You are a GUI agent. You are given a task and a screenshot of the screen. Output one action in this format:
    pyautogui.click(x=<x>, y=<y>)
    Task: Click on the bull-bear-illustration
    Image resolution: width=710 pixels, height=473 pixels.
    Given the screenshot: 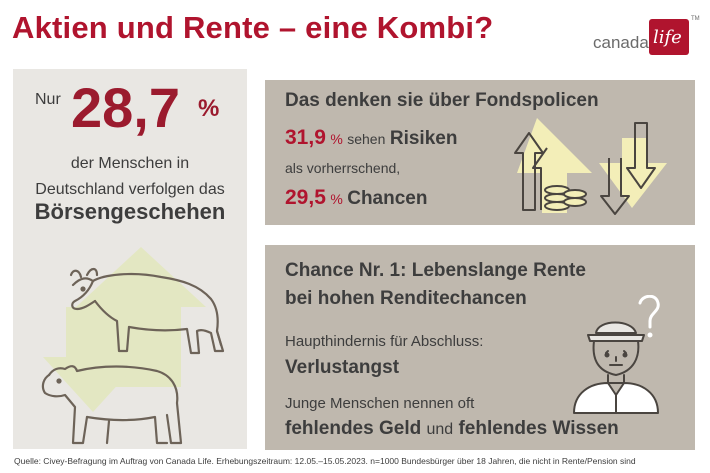 What is the action you would take?
    pyautogui.click(x=133, y=346)
    